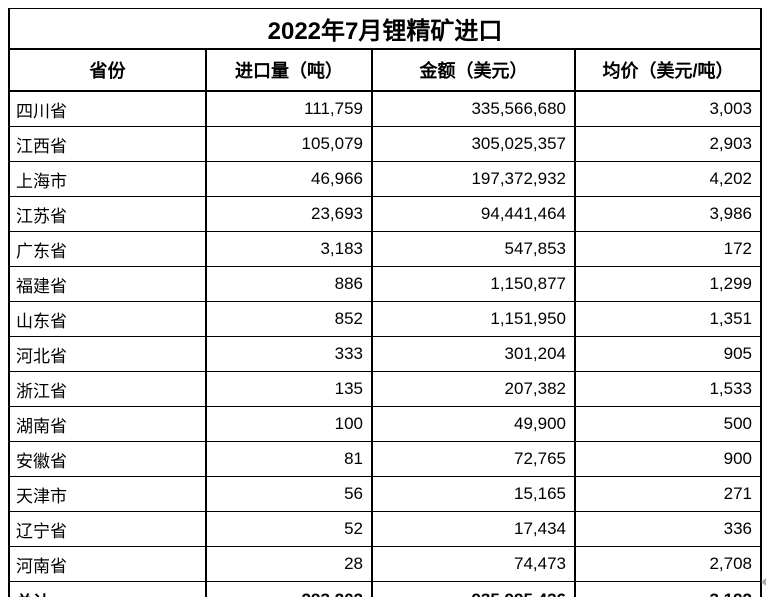 This screenshot has width=769, height=597. Describe the element at coordinates (107, 144) in the screenshot. I see `province-cell: 江西省` at that location.